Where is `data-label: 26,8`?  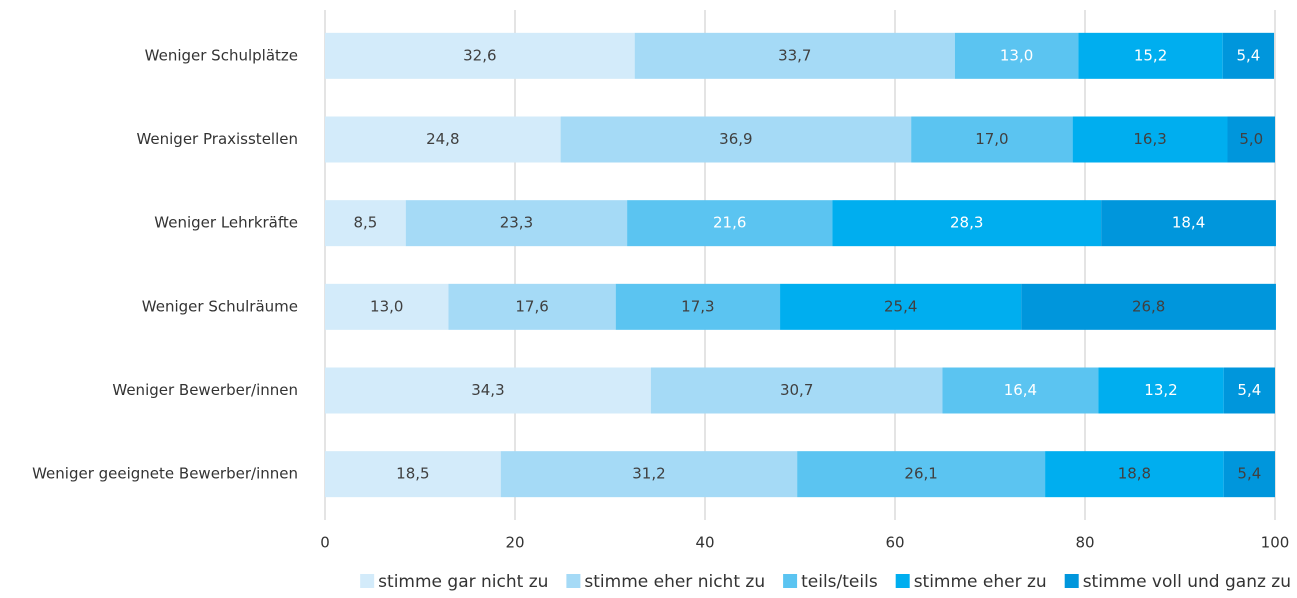
data-label: 26,8 is located at coordinates (1148, 306).